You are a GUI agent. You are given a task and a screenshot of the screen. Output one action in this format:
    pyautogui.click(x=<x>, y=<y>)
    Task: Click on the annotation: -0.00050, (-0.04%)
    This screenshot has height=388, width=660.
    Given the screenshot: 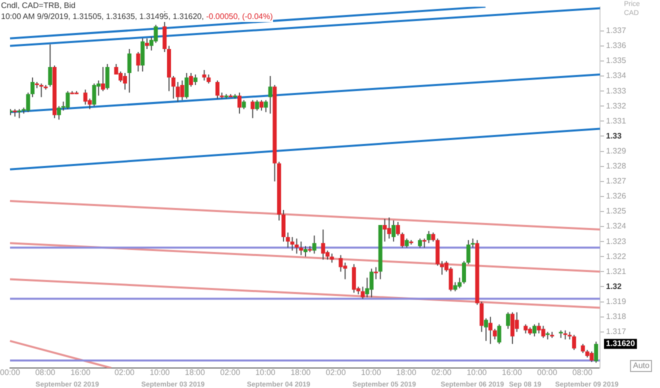 What is the action you would take?
    pyautogui.click(x=239, y=16)
    